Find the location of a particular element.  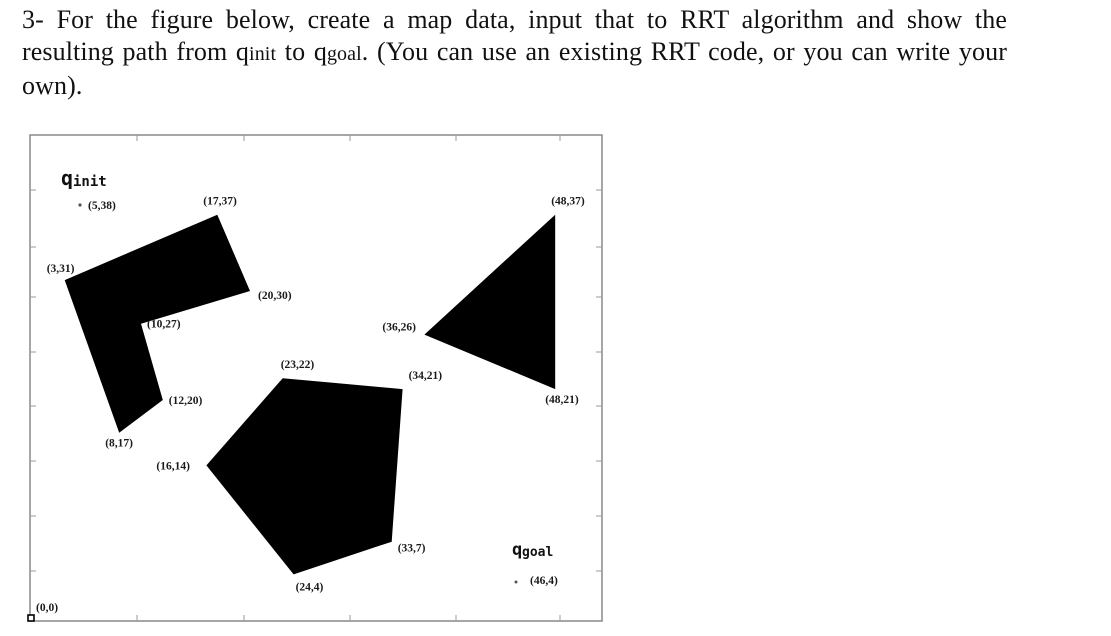

qinit-marker: q init (5,38) is located at coordinates (88, 189).